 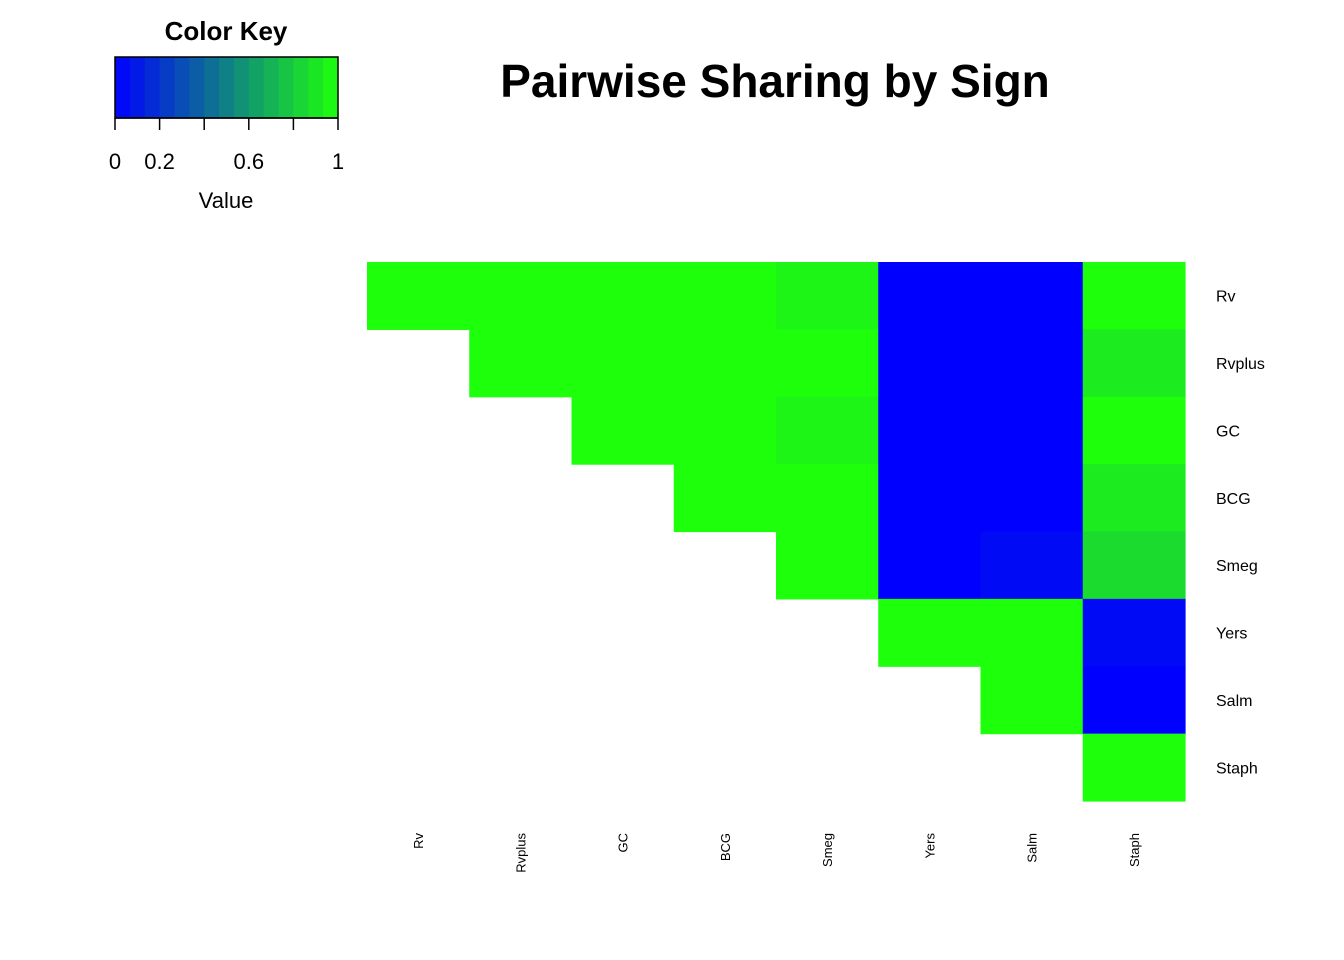 I want to click on color-key-xlabel: Value, so click(x=226, y=200).